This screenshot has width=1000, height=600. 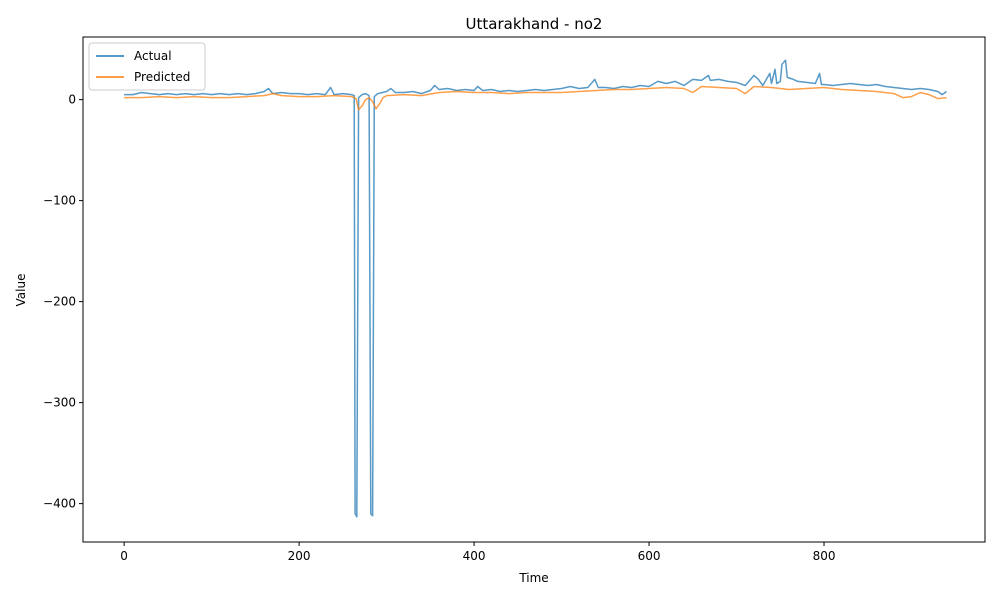 What do you see at coordinates (162, 77) in the screenshot?
I see `legend-label-predicted: Predicted` at bounding box center [162, 77].